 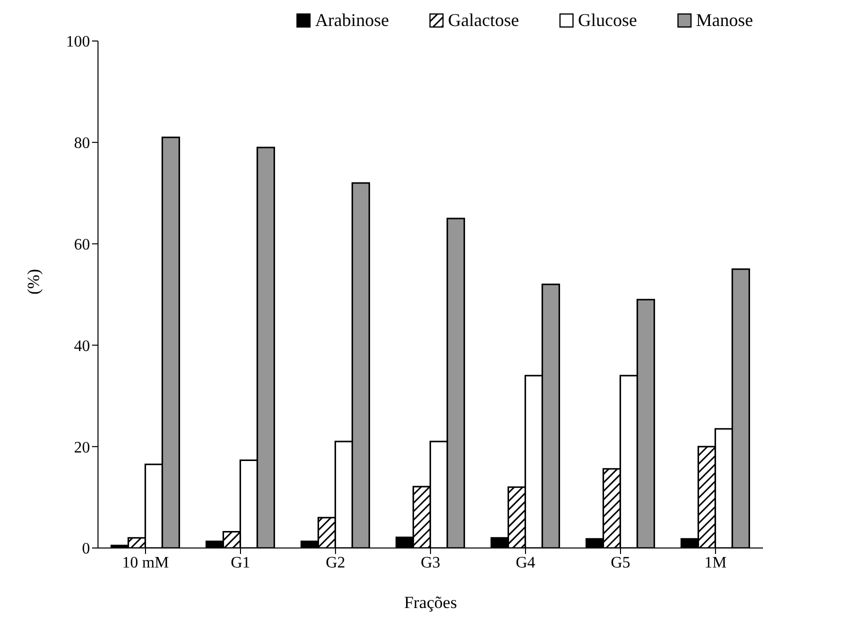 What do you see at coordinates (82, 245) in the screenshot?
I see `y-tick-label: 60` at bounding box center [82, 245].